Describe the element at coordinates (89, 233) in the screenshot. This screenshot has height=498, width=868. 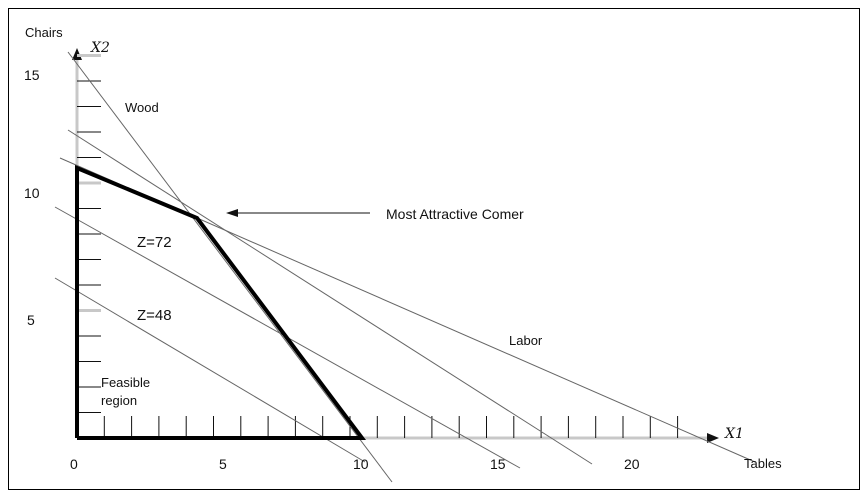
I see `y-axis-ticks` at that location.